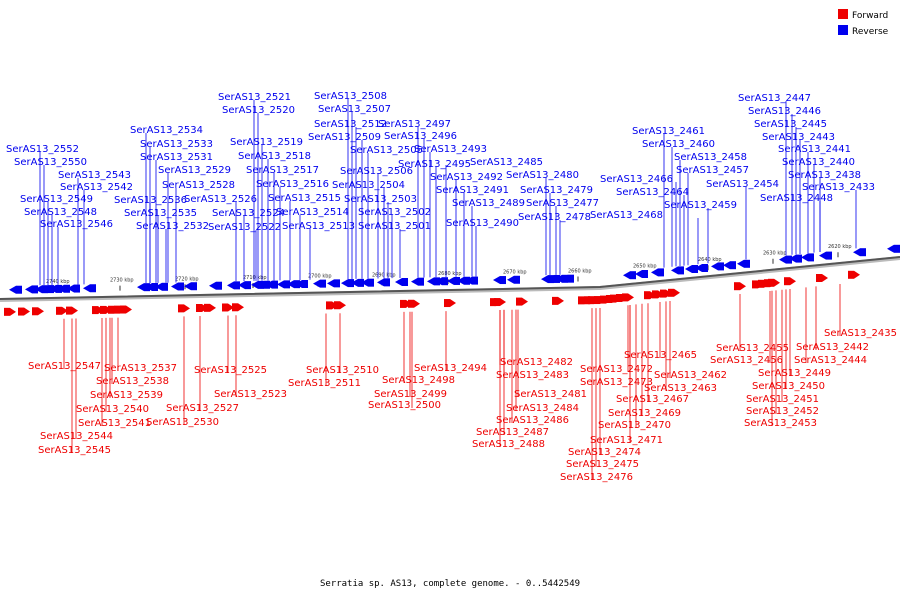  Describe the element at coordinates (636, 179) in the screenshot. I see `reverse-gene-label: SerAS13_2466` at that location.